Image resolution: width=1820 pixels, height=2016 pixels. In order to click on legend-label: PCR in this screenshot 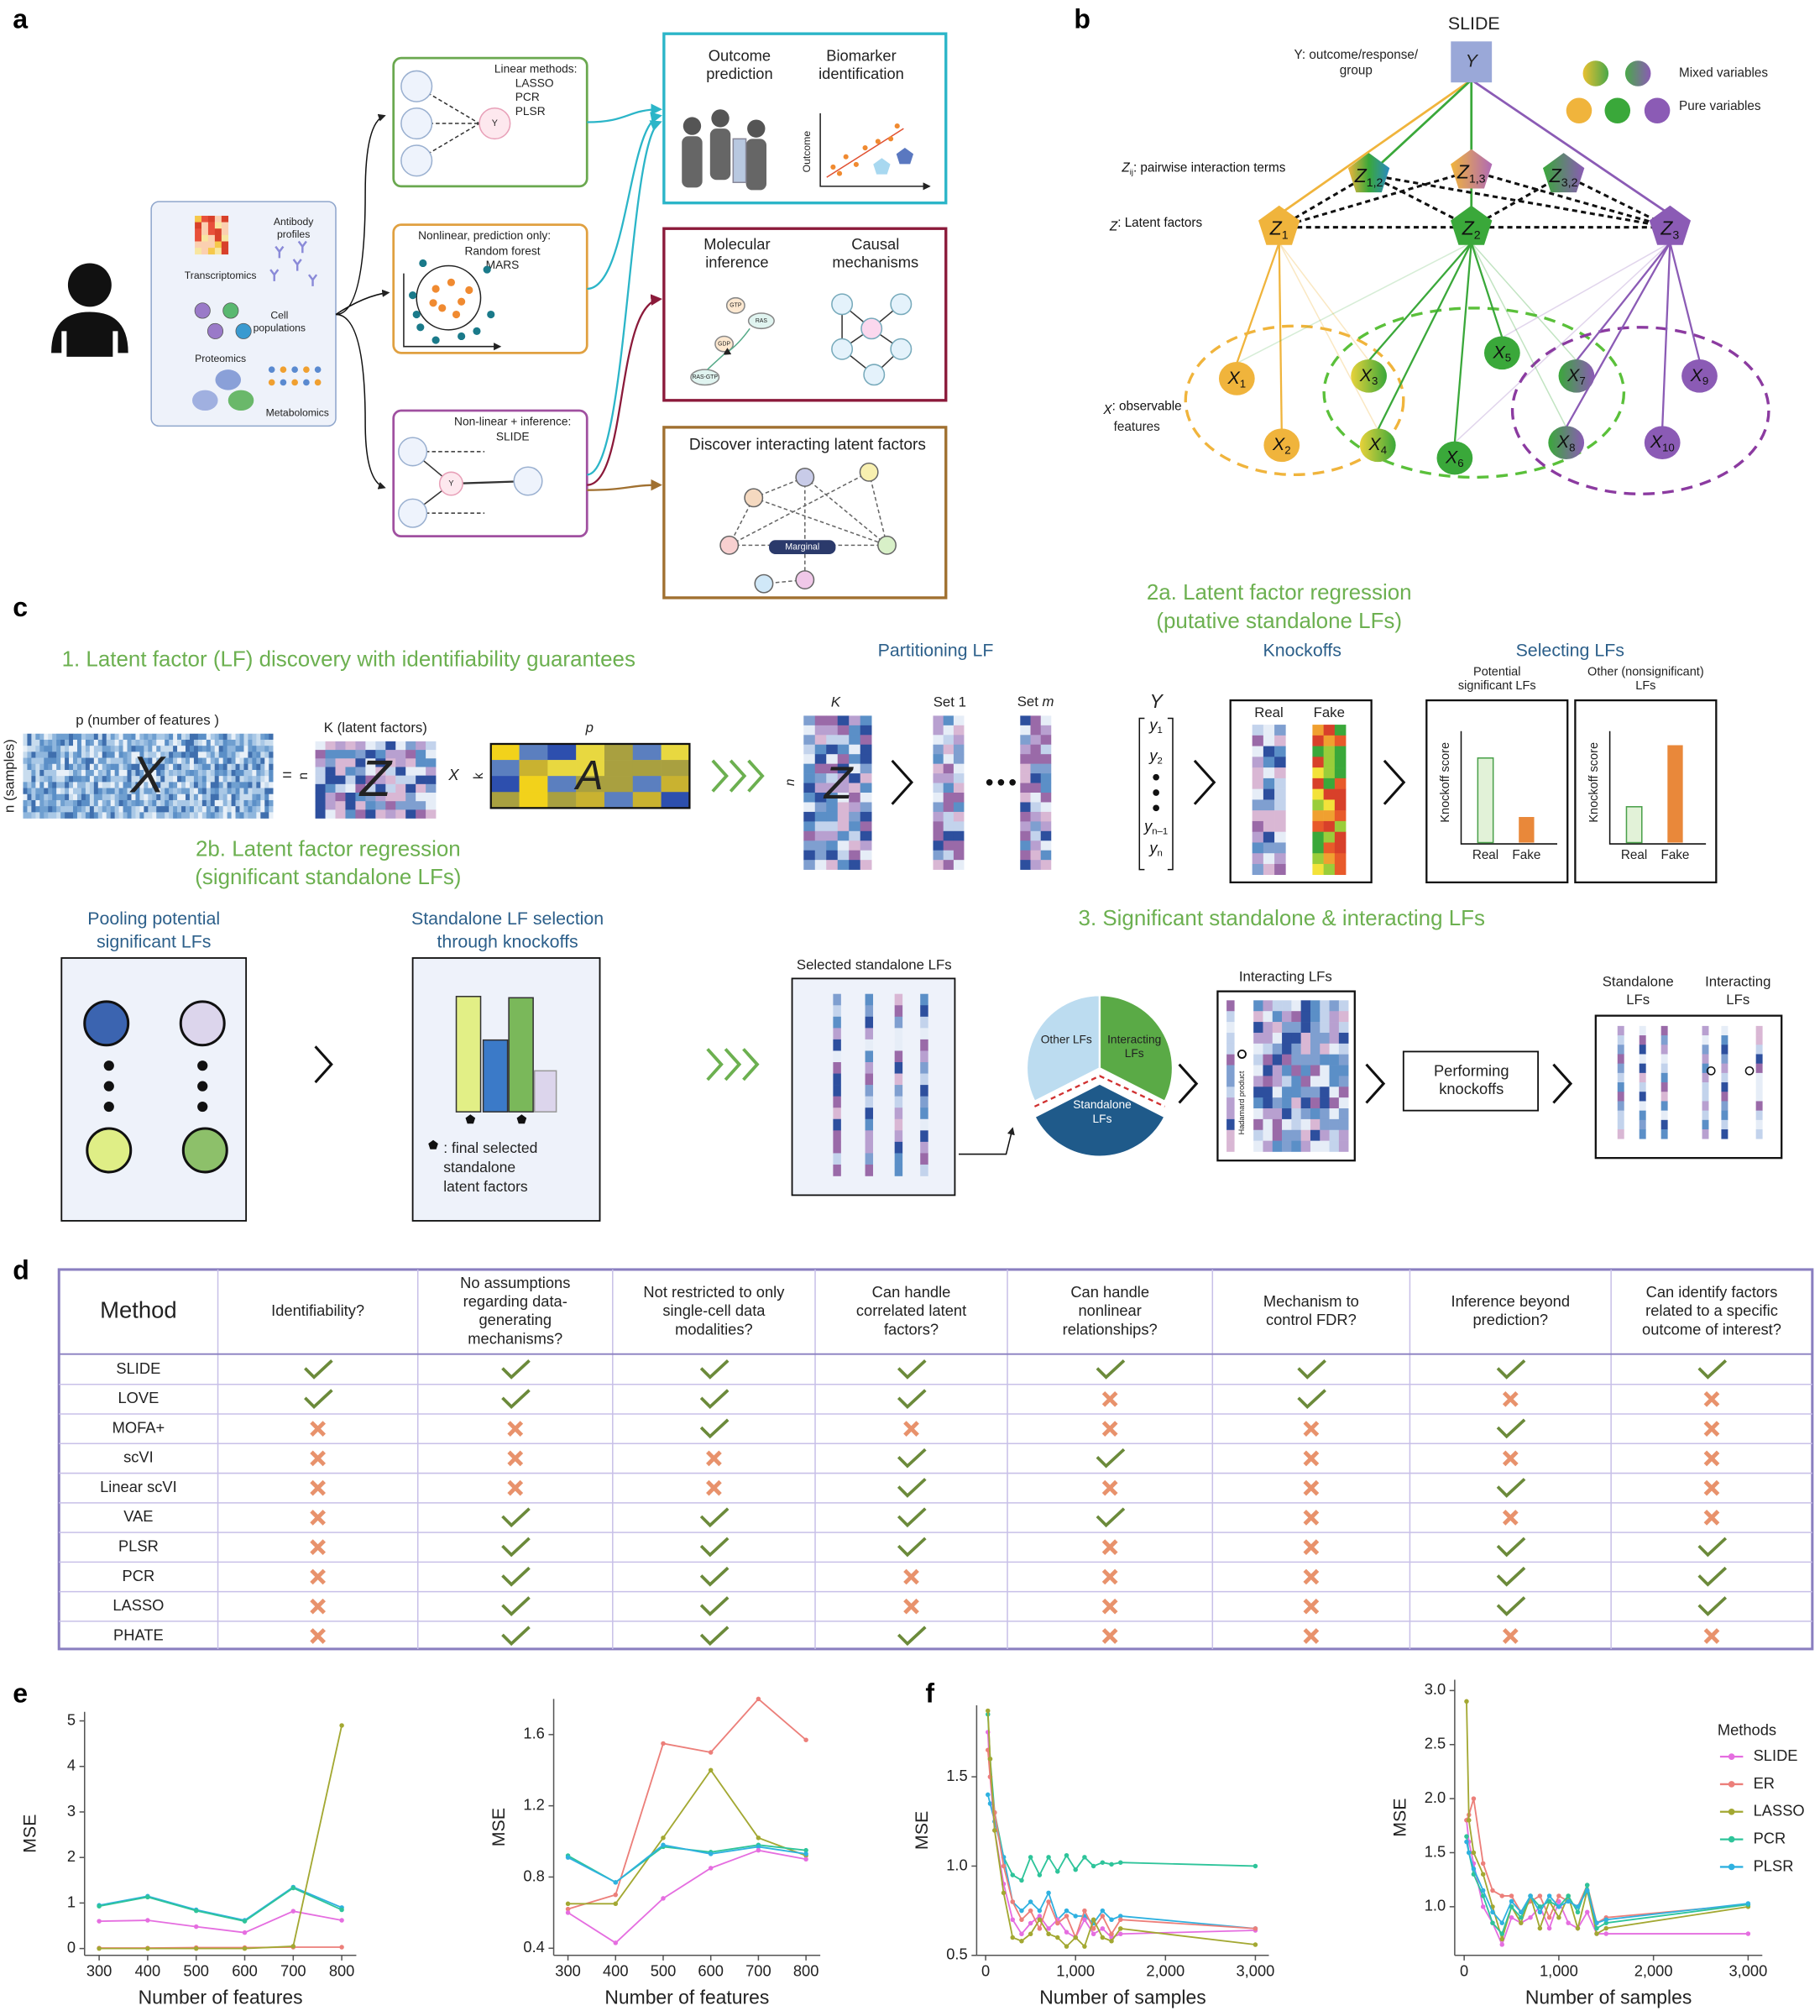, I will do `click(1770, 1838)`.